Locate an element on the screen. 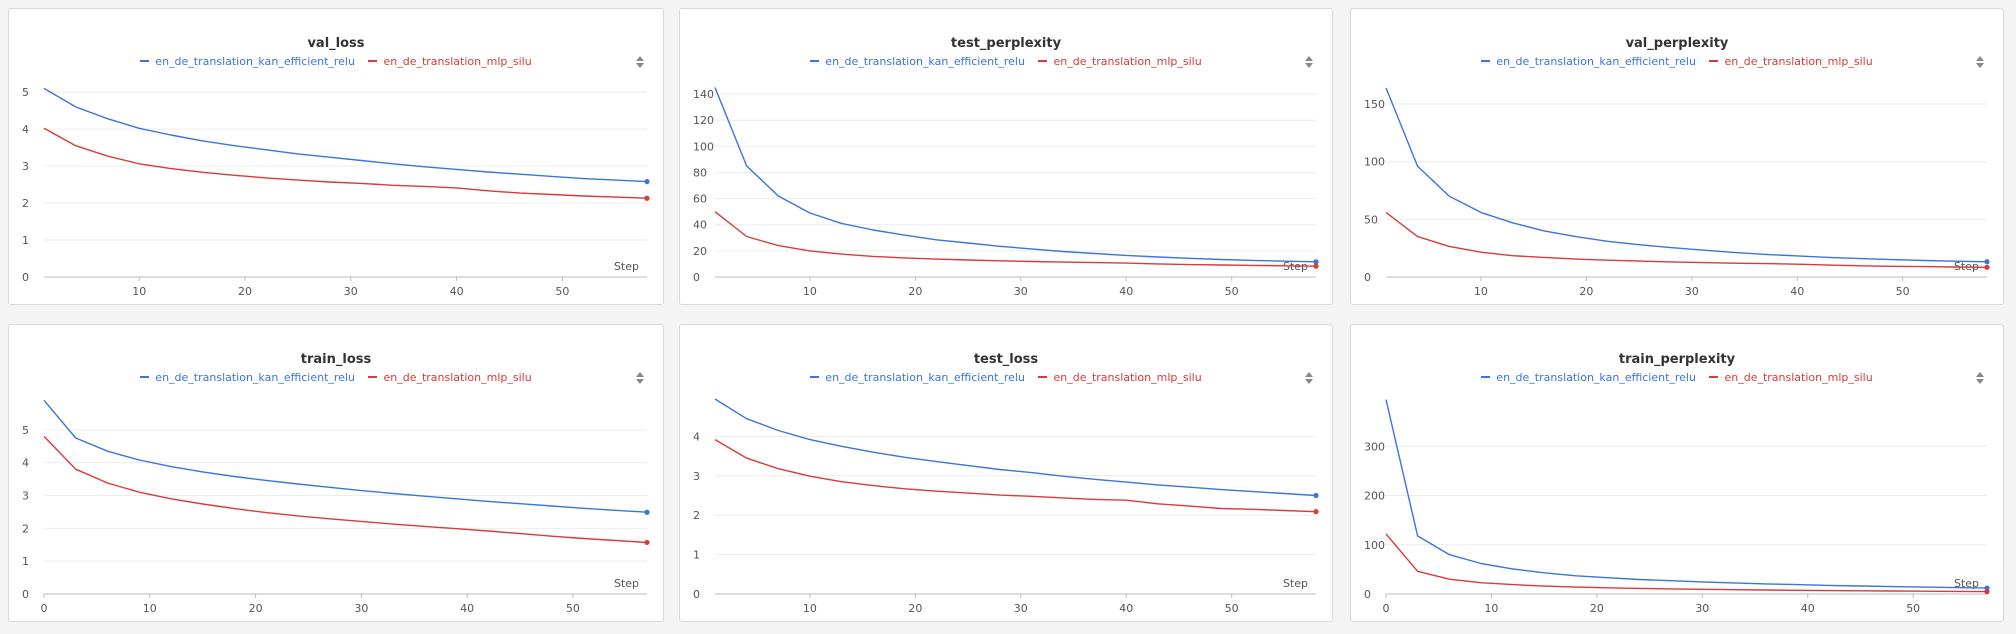 The width and height of the screenshot is (2016, 634). y-tick-label: 140 is located at coordinates (703, 94).